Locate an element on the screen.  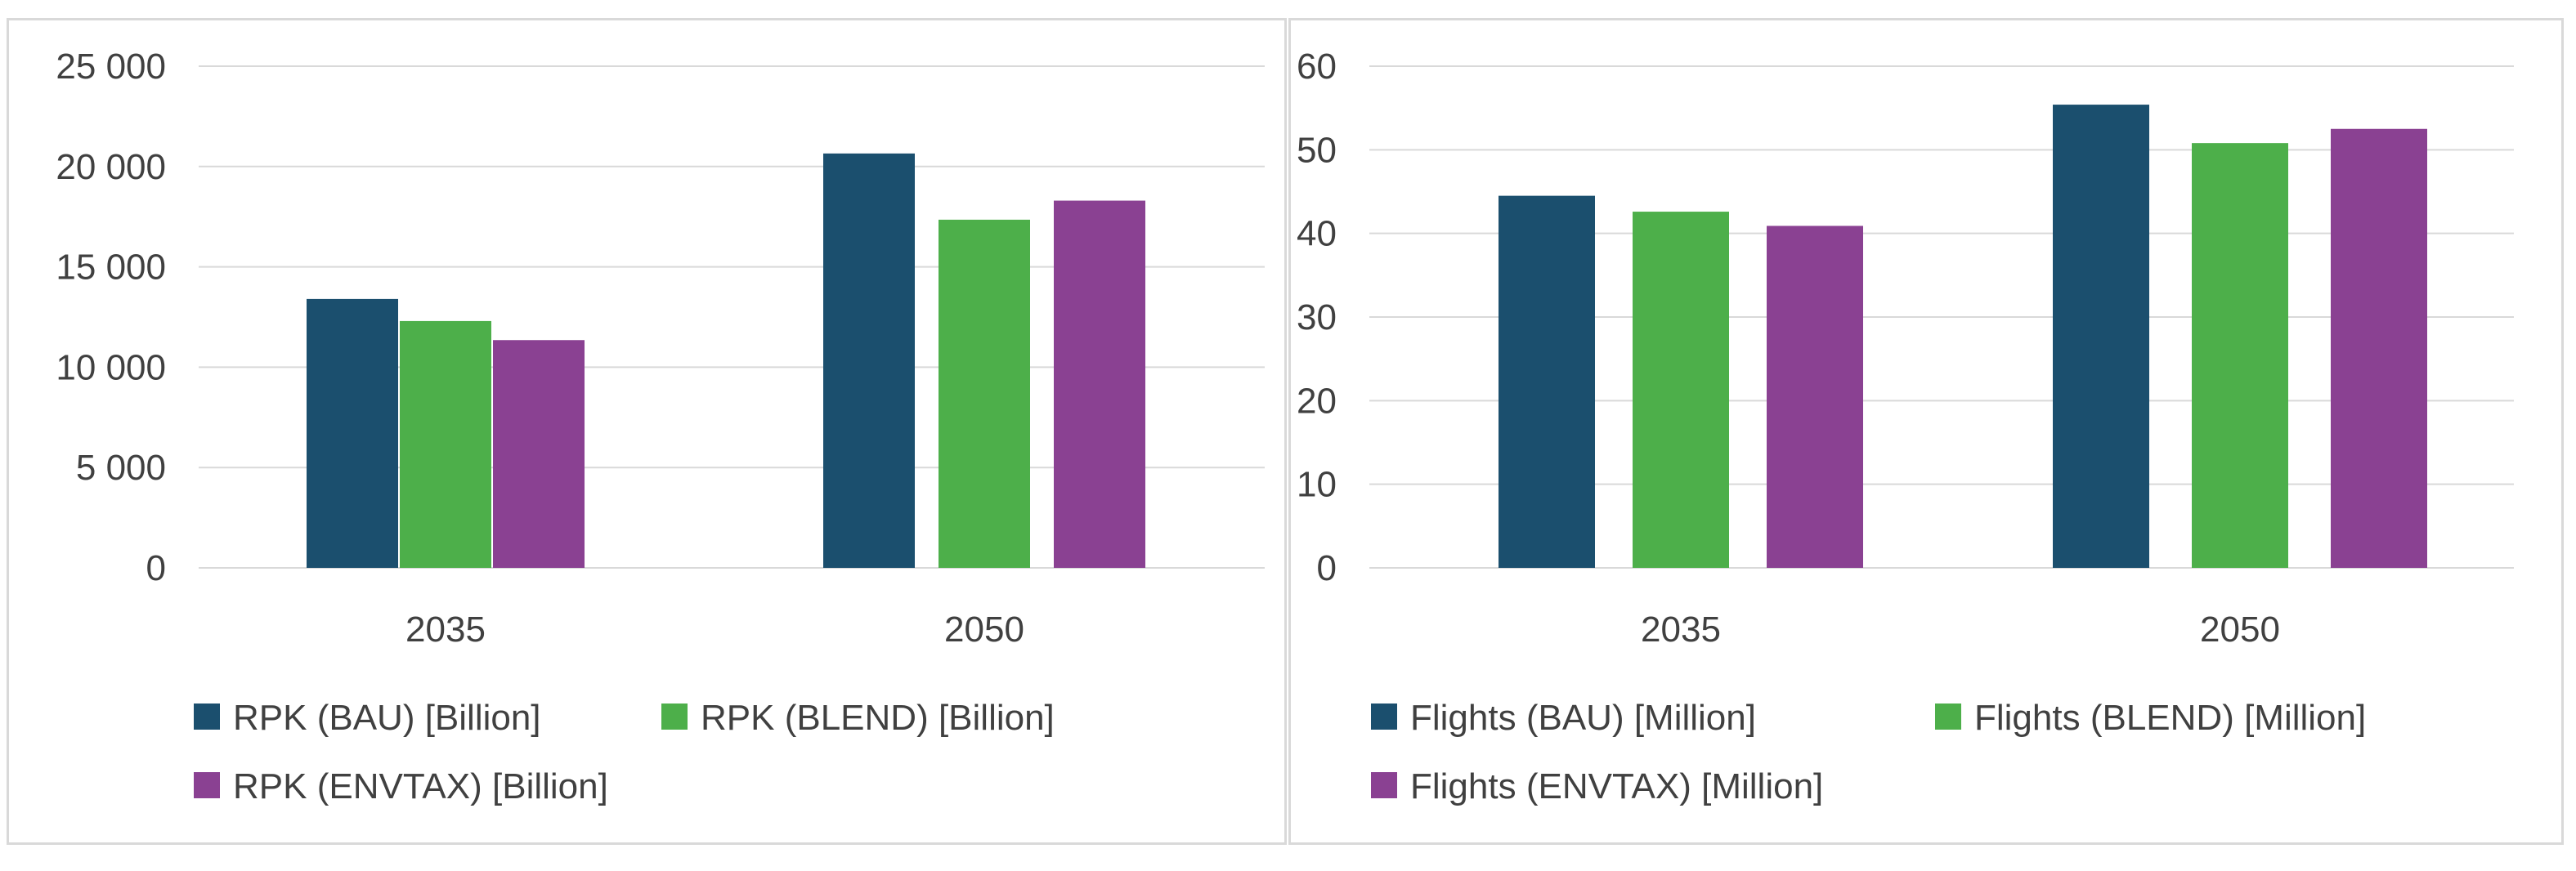
legend-label: RPK (BLEND) [Billion] is located at coordinates (878, 718).